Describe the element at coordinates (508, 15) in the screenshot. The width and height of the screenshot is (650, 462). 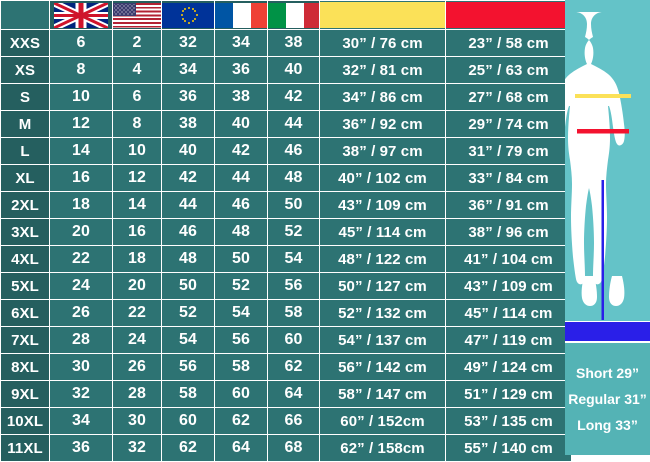
I see `waist-color-swatch` at that location.